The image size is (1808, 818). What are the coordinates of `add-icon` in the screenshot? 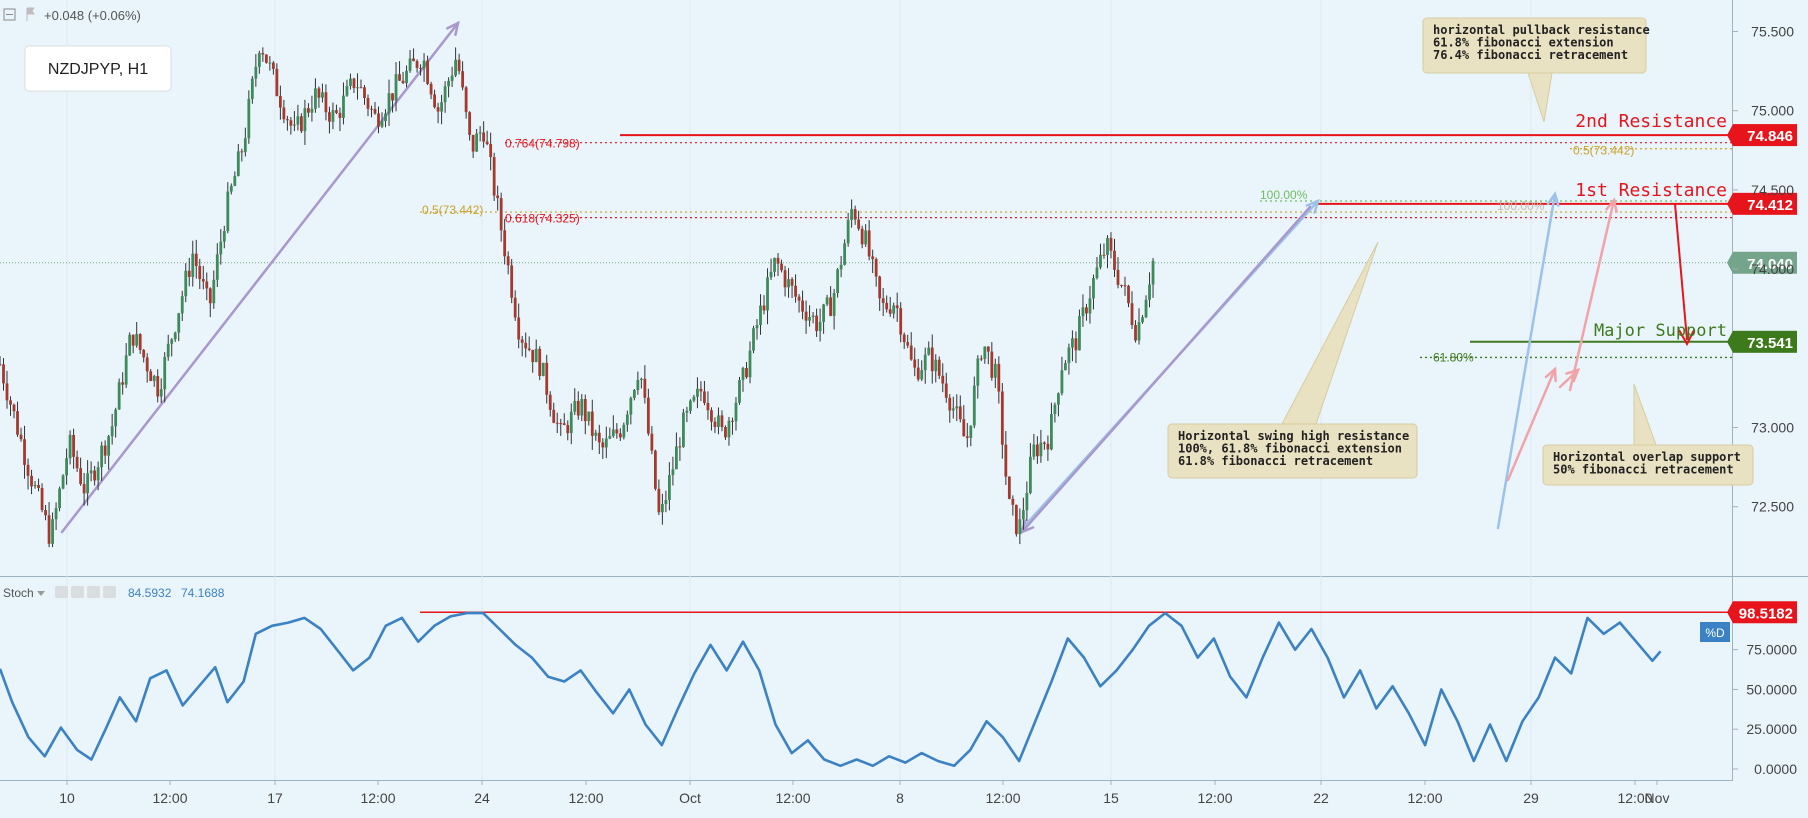 It's located at (93, 592).